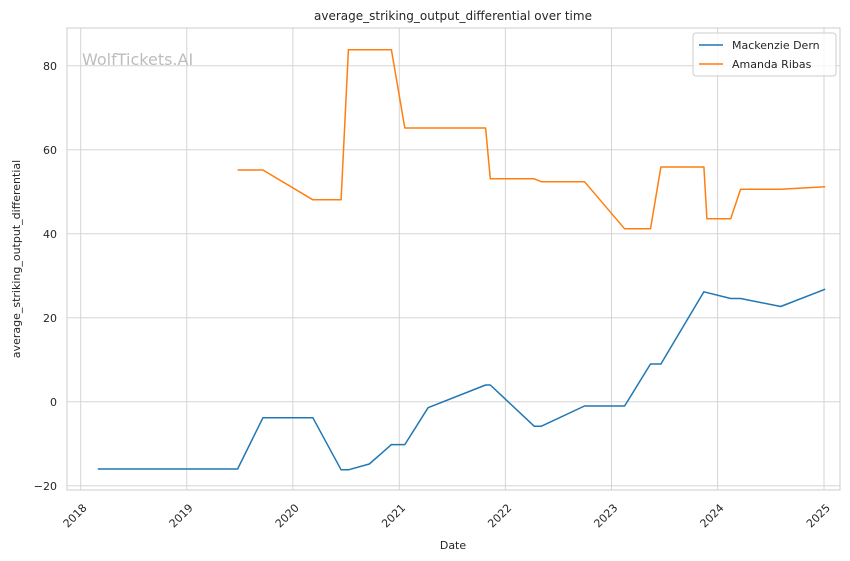  I want to click on y-tick-label: 20, so click(50, 318).